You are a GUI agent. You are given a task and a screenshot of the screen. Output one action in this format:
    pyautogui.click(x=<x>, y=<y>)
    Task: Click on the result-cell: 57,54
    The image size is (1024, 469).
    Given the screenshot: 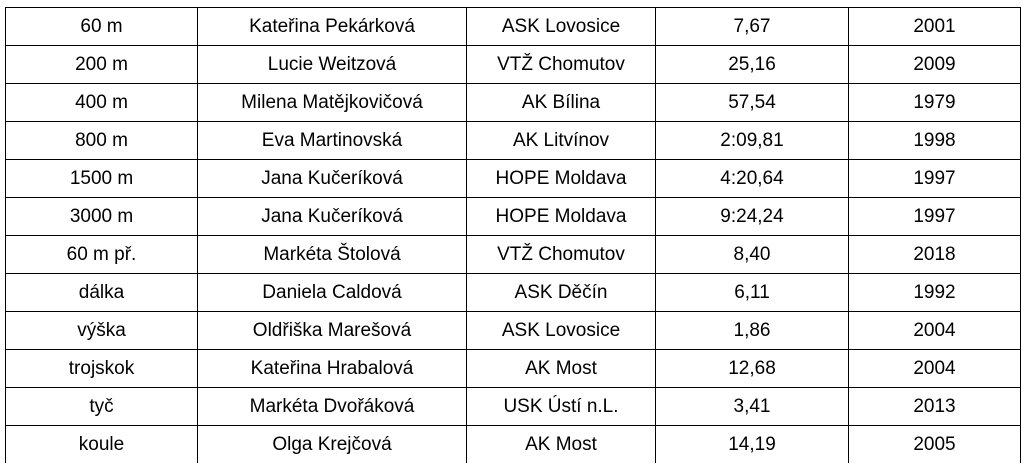 What is the action you would take?
    pyautogui.click(x=752, y=102)
    